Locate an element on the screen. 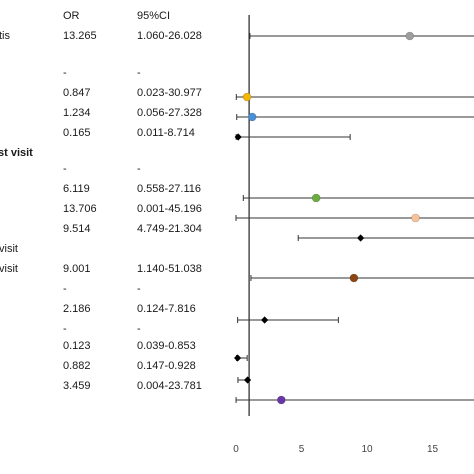 The width and height of the screenshot is (474, 474). or-value: 0.847 is located at coordinates (77, 93).